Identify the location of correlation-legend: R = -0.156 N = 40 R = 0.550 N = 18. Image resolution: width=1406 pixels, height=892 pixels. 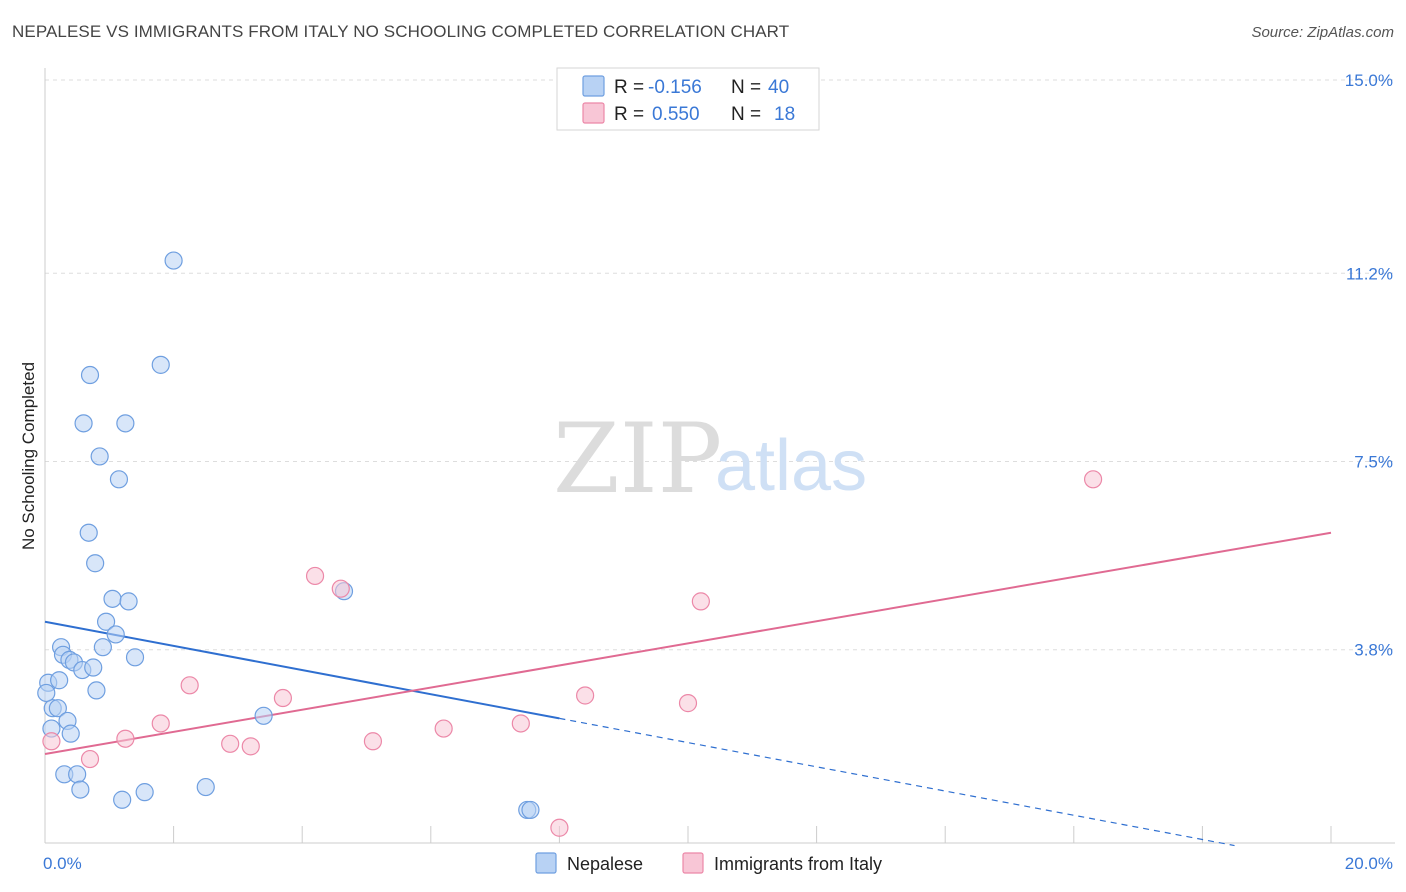
(688, 99).